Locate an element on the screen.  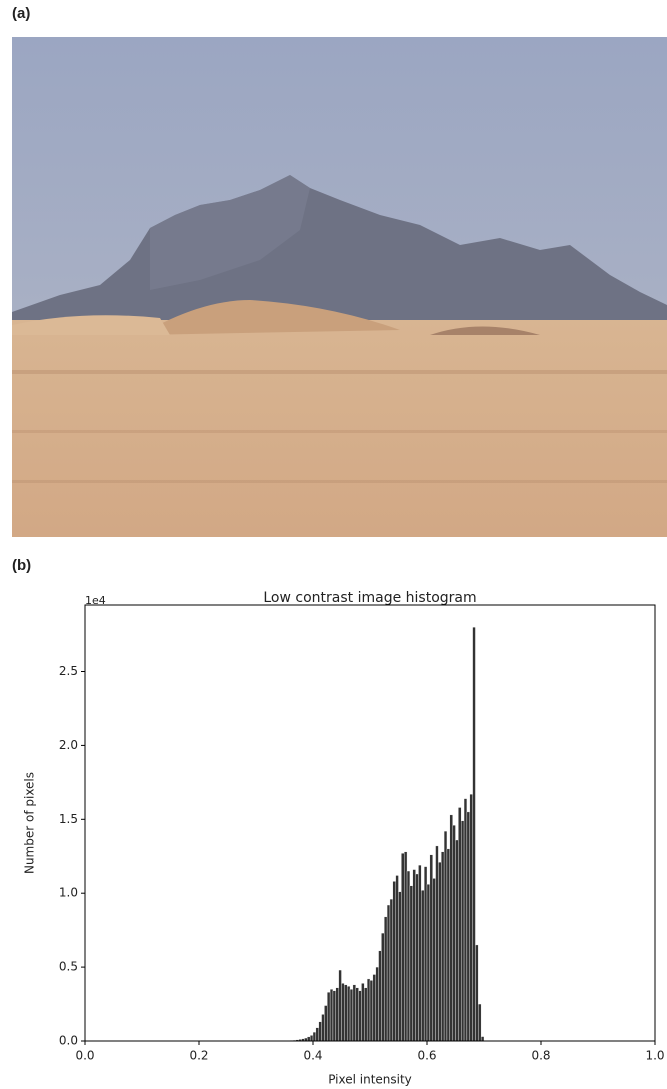
mountain-haze is located at coordinates (230, 232).